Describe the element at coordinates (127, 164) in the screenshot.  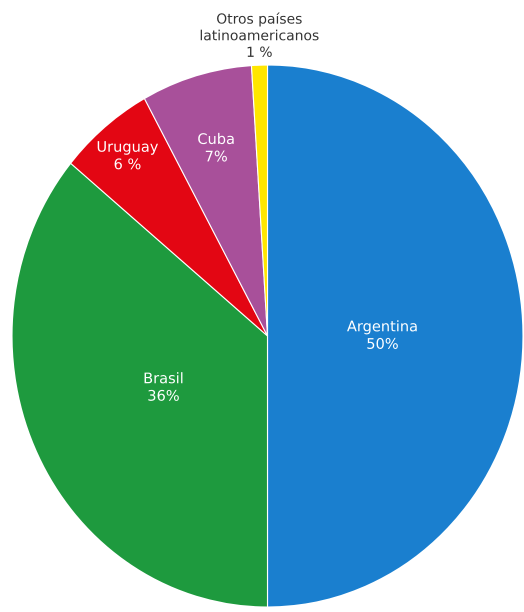
I see `data-label: 6 %` at that location.